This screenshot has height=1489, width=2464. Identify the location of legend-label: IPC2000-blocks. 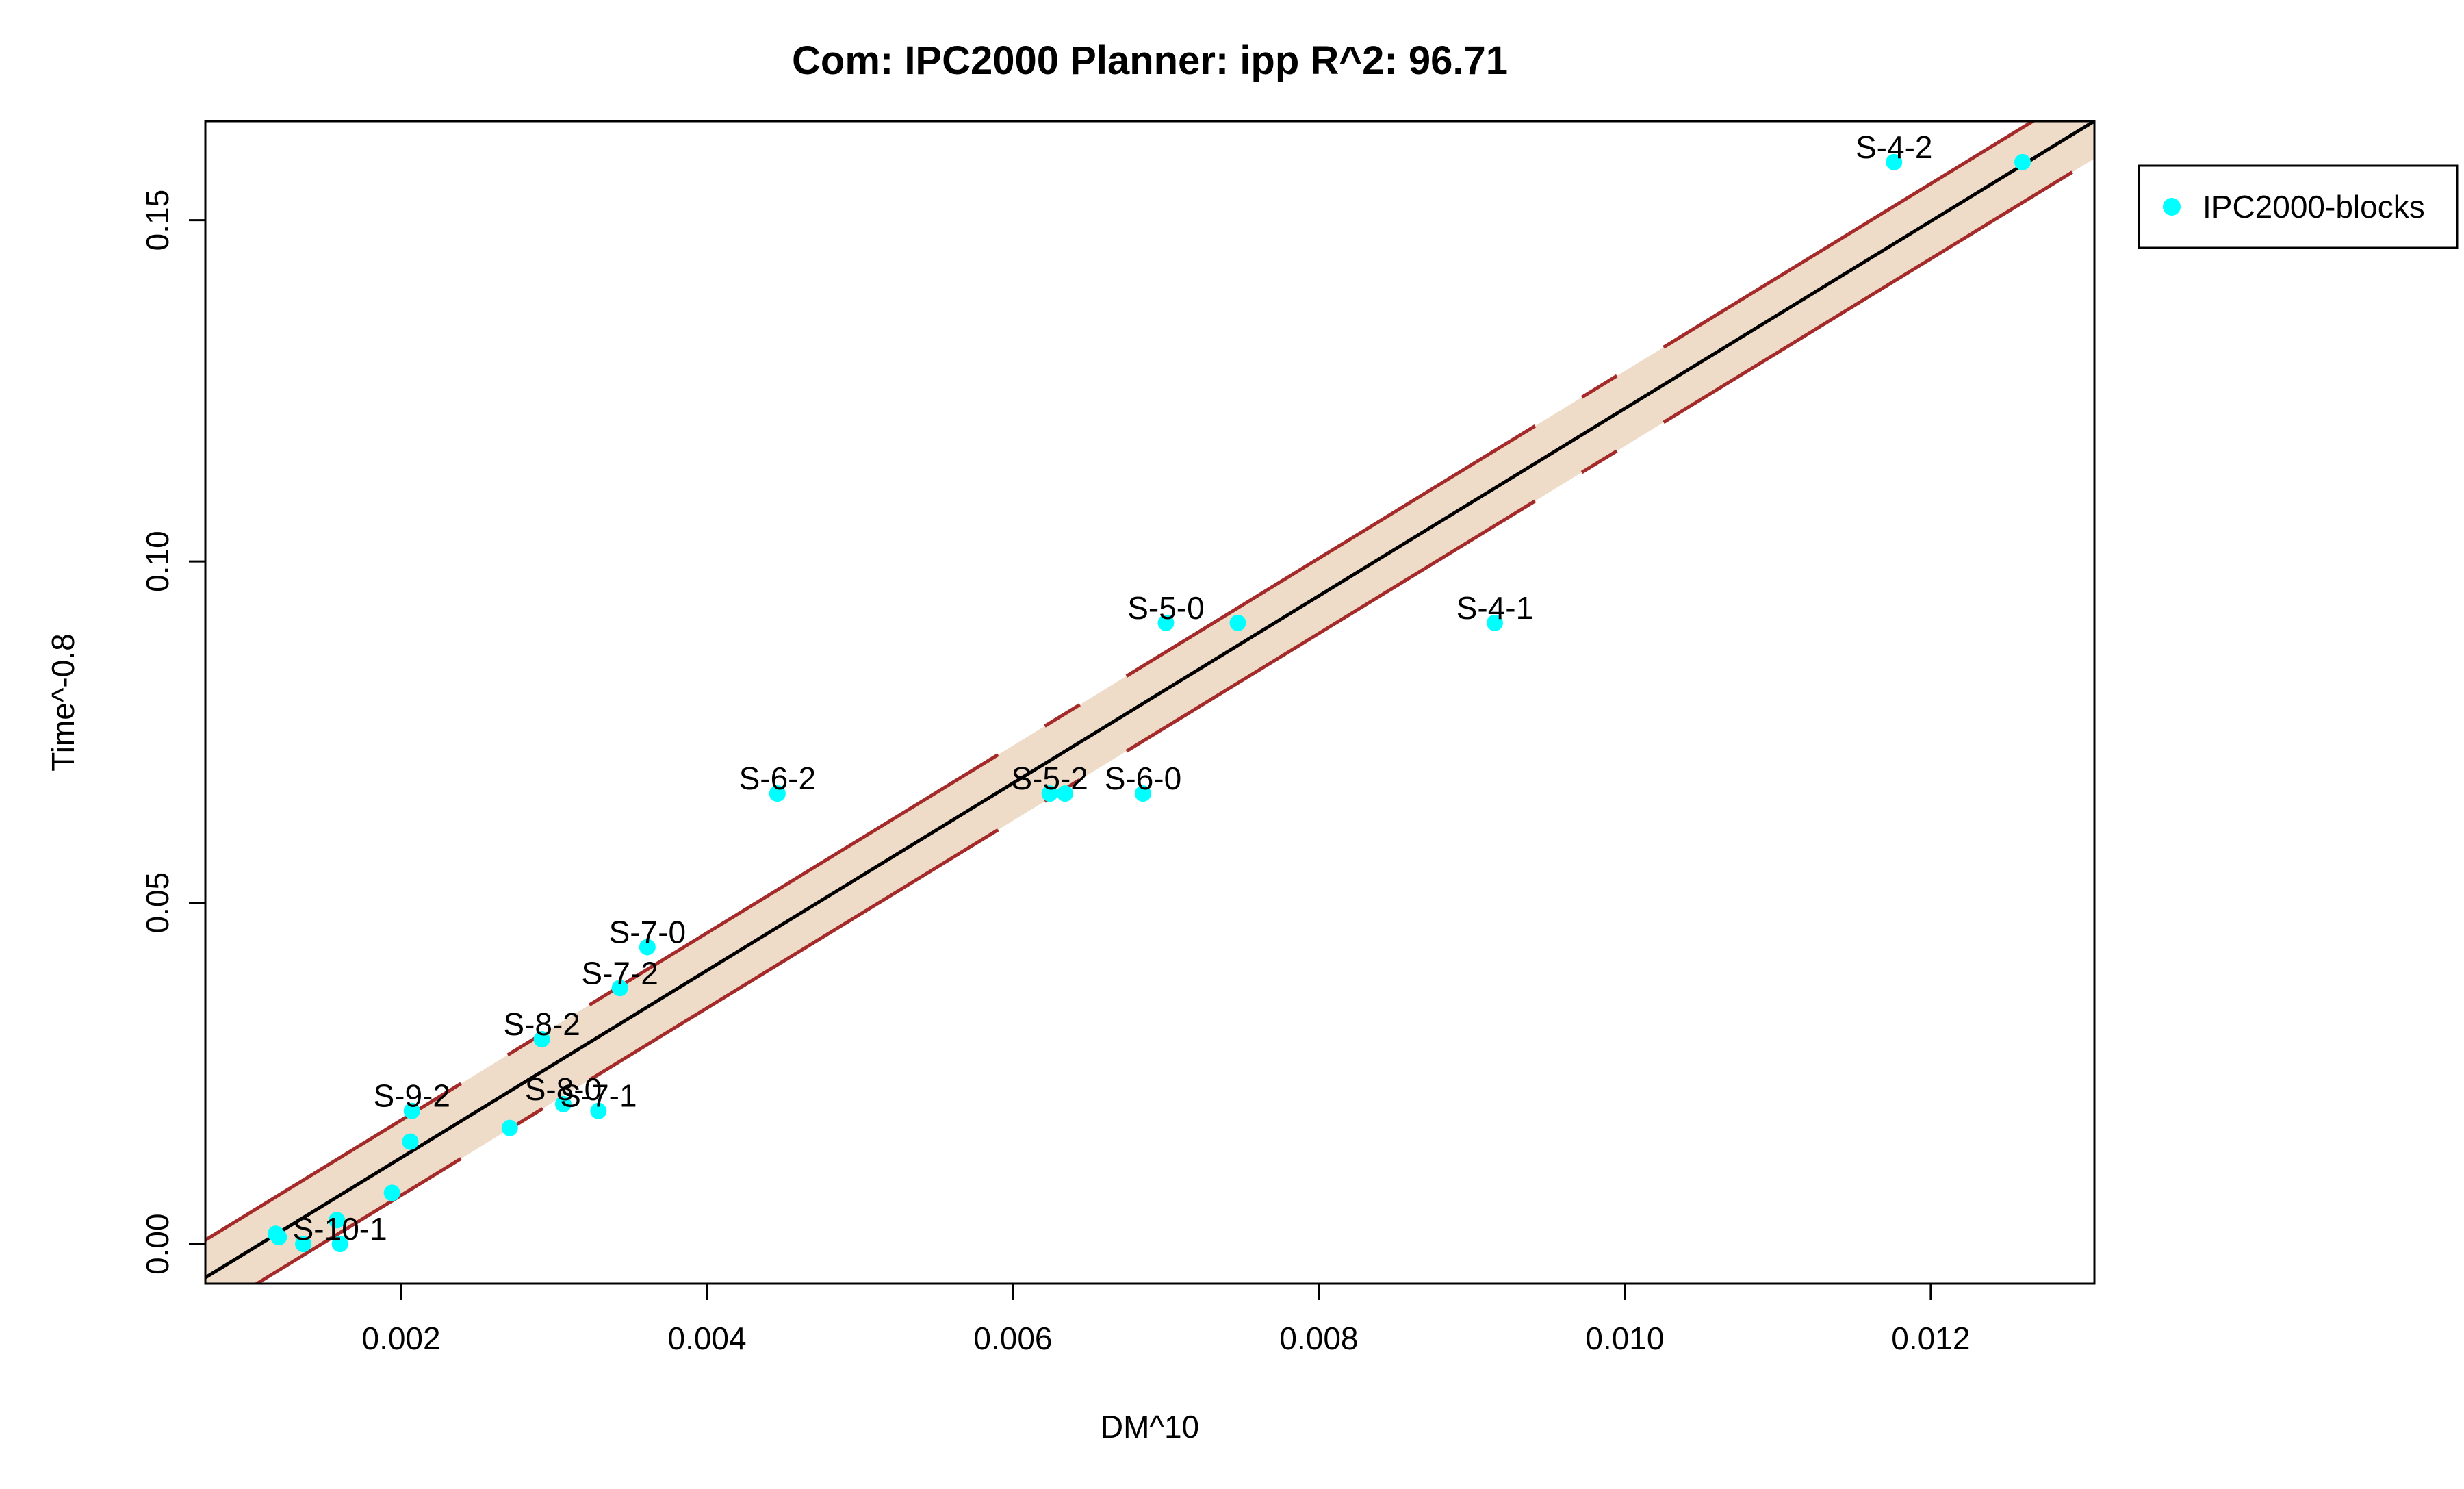
(2314, 207).